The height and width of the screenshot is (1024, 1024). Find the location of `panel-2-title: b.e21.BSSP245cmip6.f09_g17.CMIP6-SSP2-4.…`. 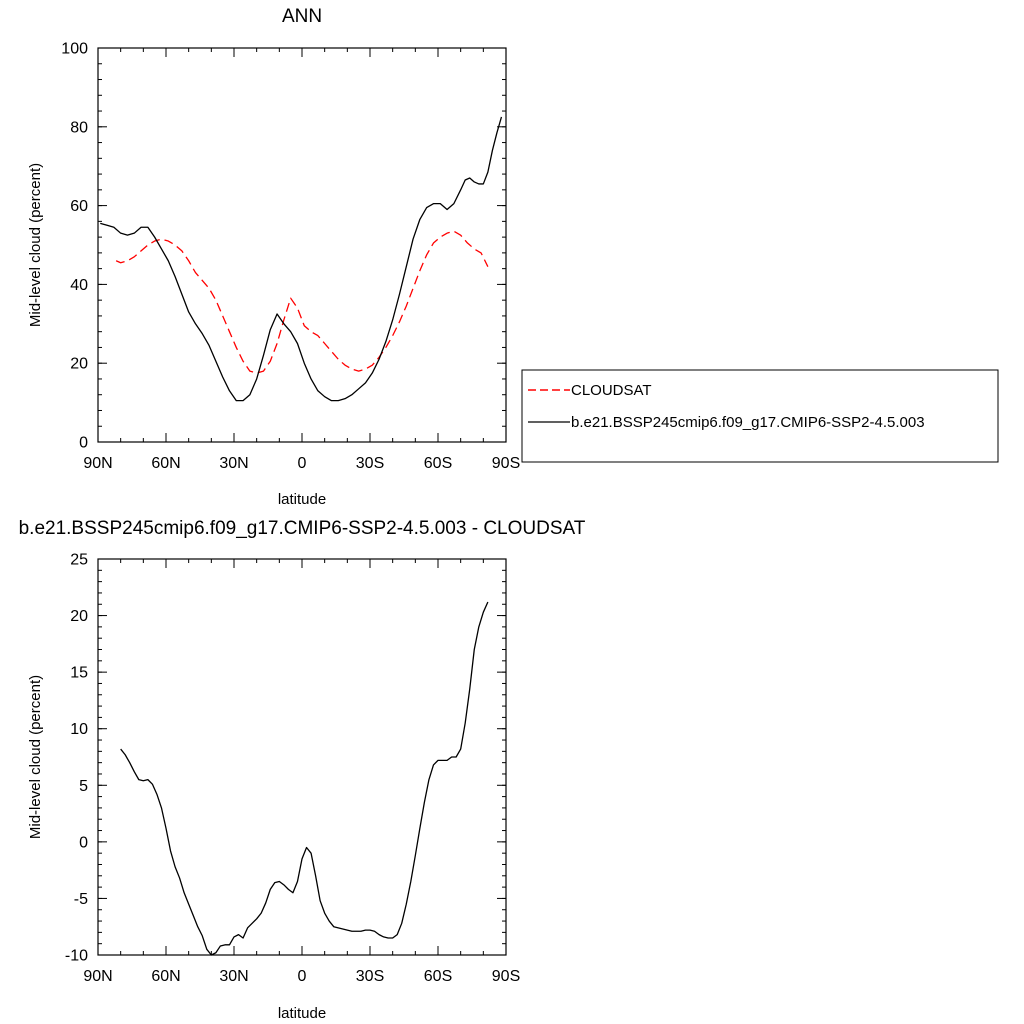

panel-2-title: b.e21.BSSP245cmip6.f09_g17.CMIP6-SSP2-4.… is located at coordinates (302, 528).